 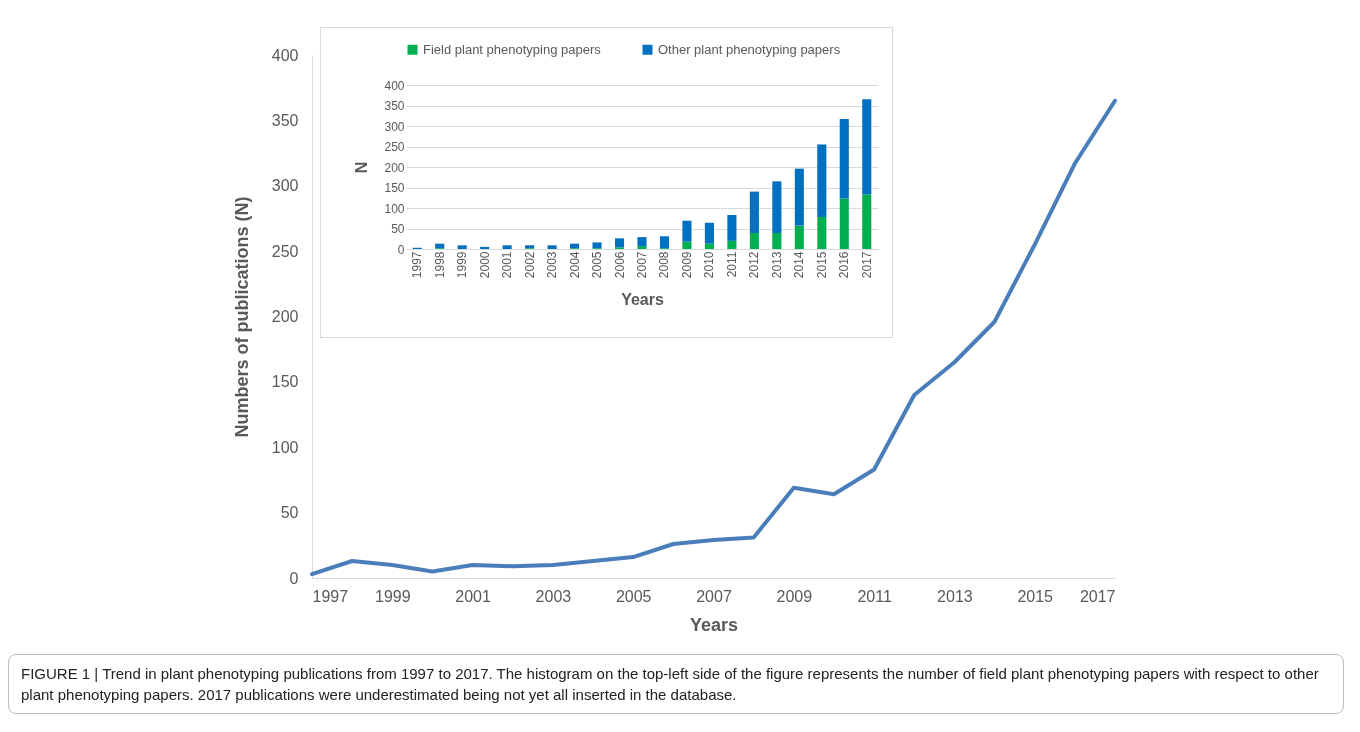 What do you see at coordinates (664, 265) in the screenshot?
I see `x-tick-label: 2008` at bounding box center [664, 265].